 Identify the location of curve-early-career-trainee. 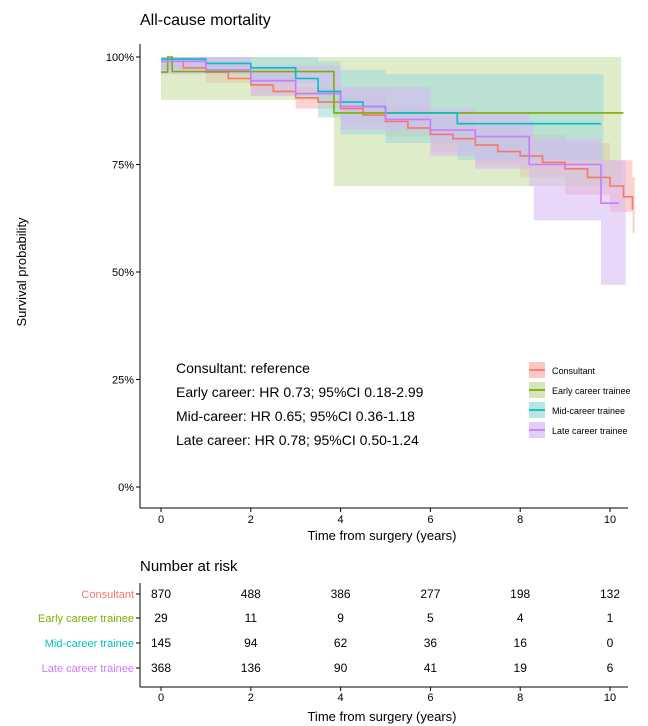
(392, 85).